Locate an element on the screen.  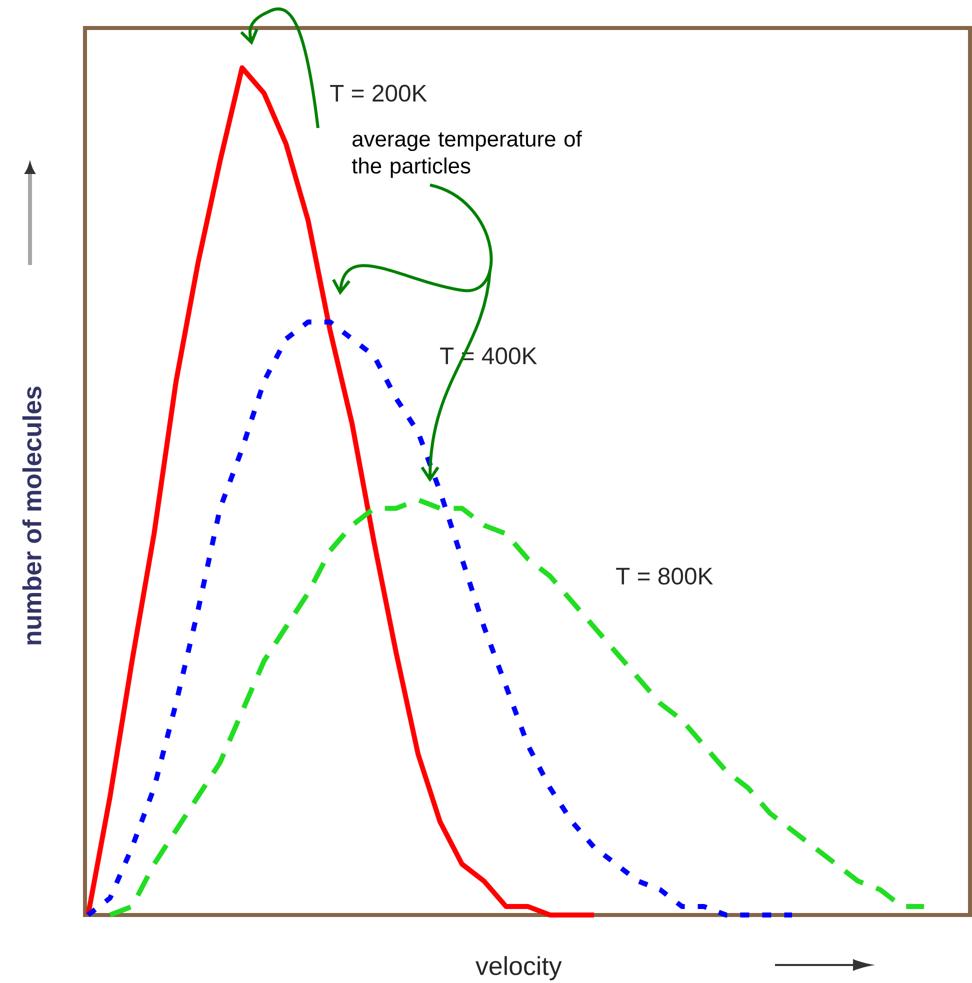
x-axis-title: velocity is located at coordinates (519, 968).